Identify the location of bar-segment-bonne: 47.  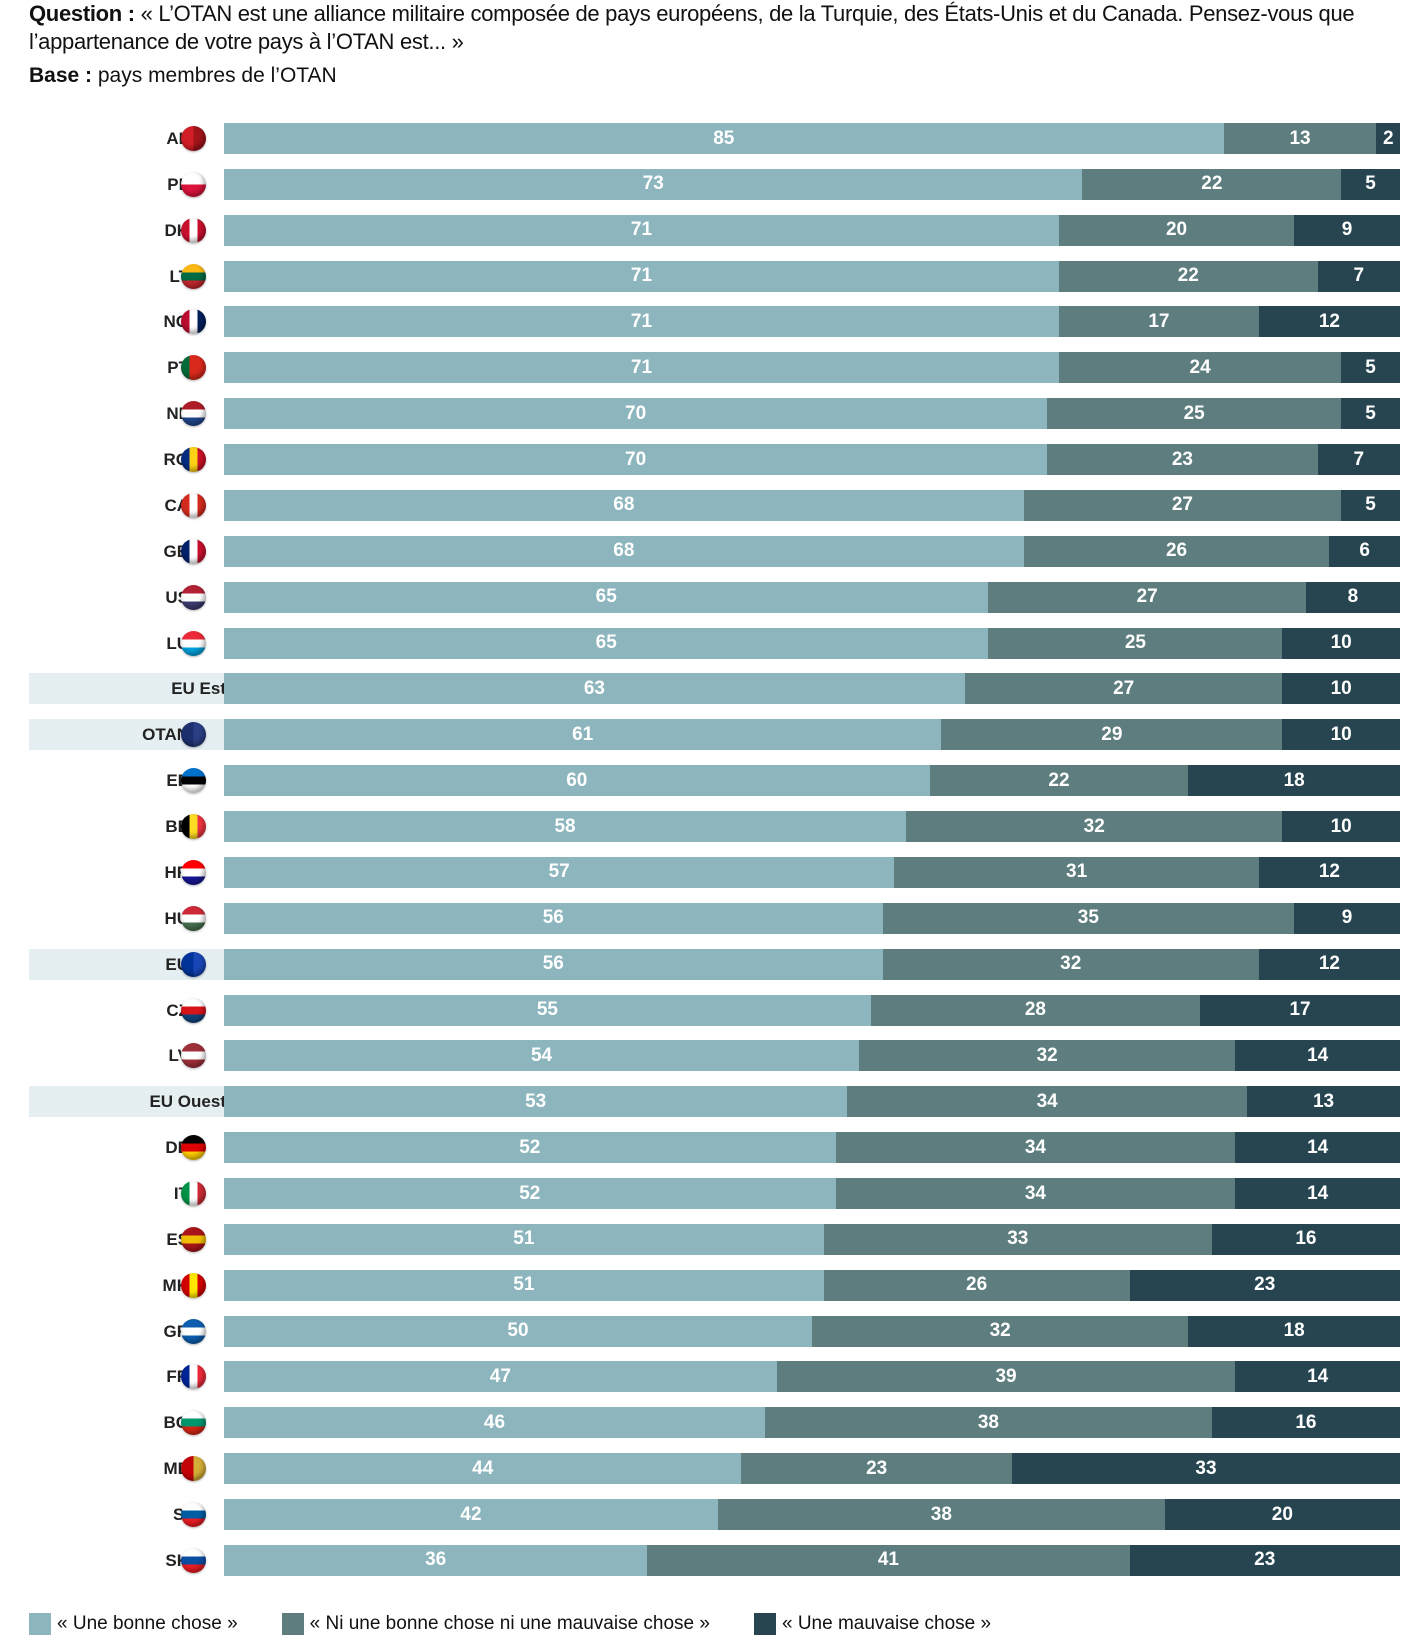
(500, 1377).